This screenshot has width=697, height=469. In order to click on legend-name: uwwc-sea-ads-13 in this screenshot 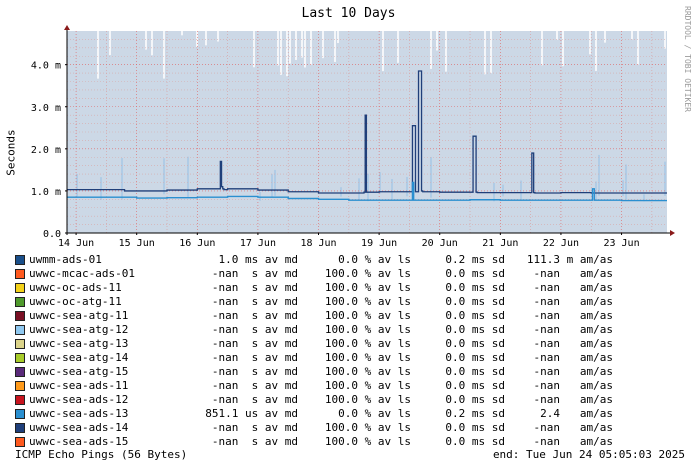, I will do `click(79, 413)`.